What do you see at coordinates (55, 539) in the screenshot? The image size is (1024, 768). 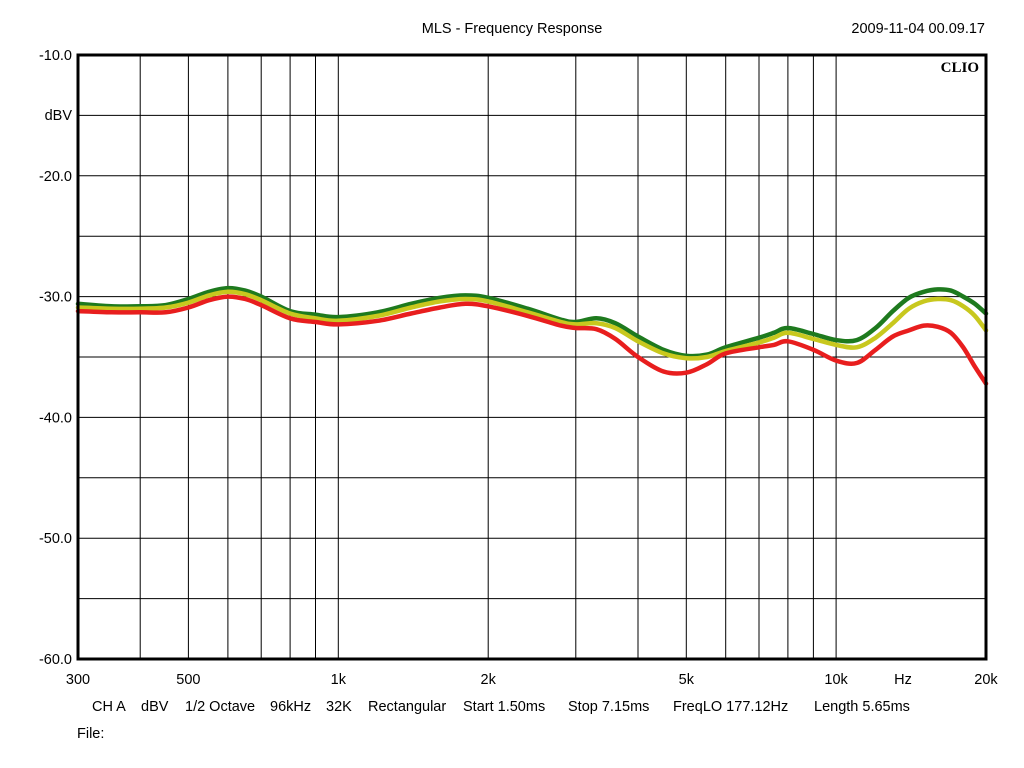 I see `y-tick-label: -50.0` at bounding box center [55, 539].